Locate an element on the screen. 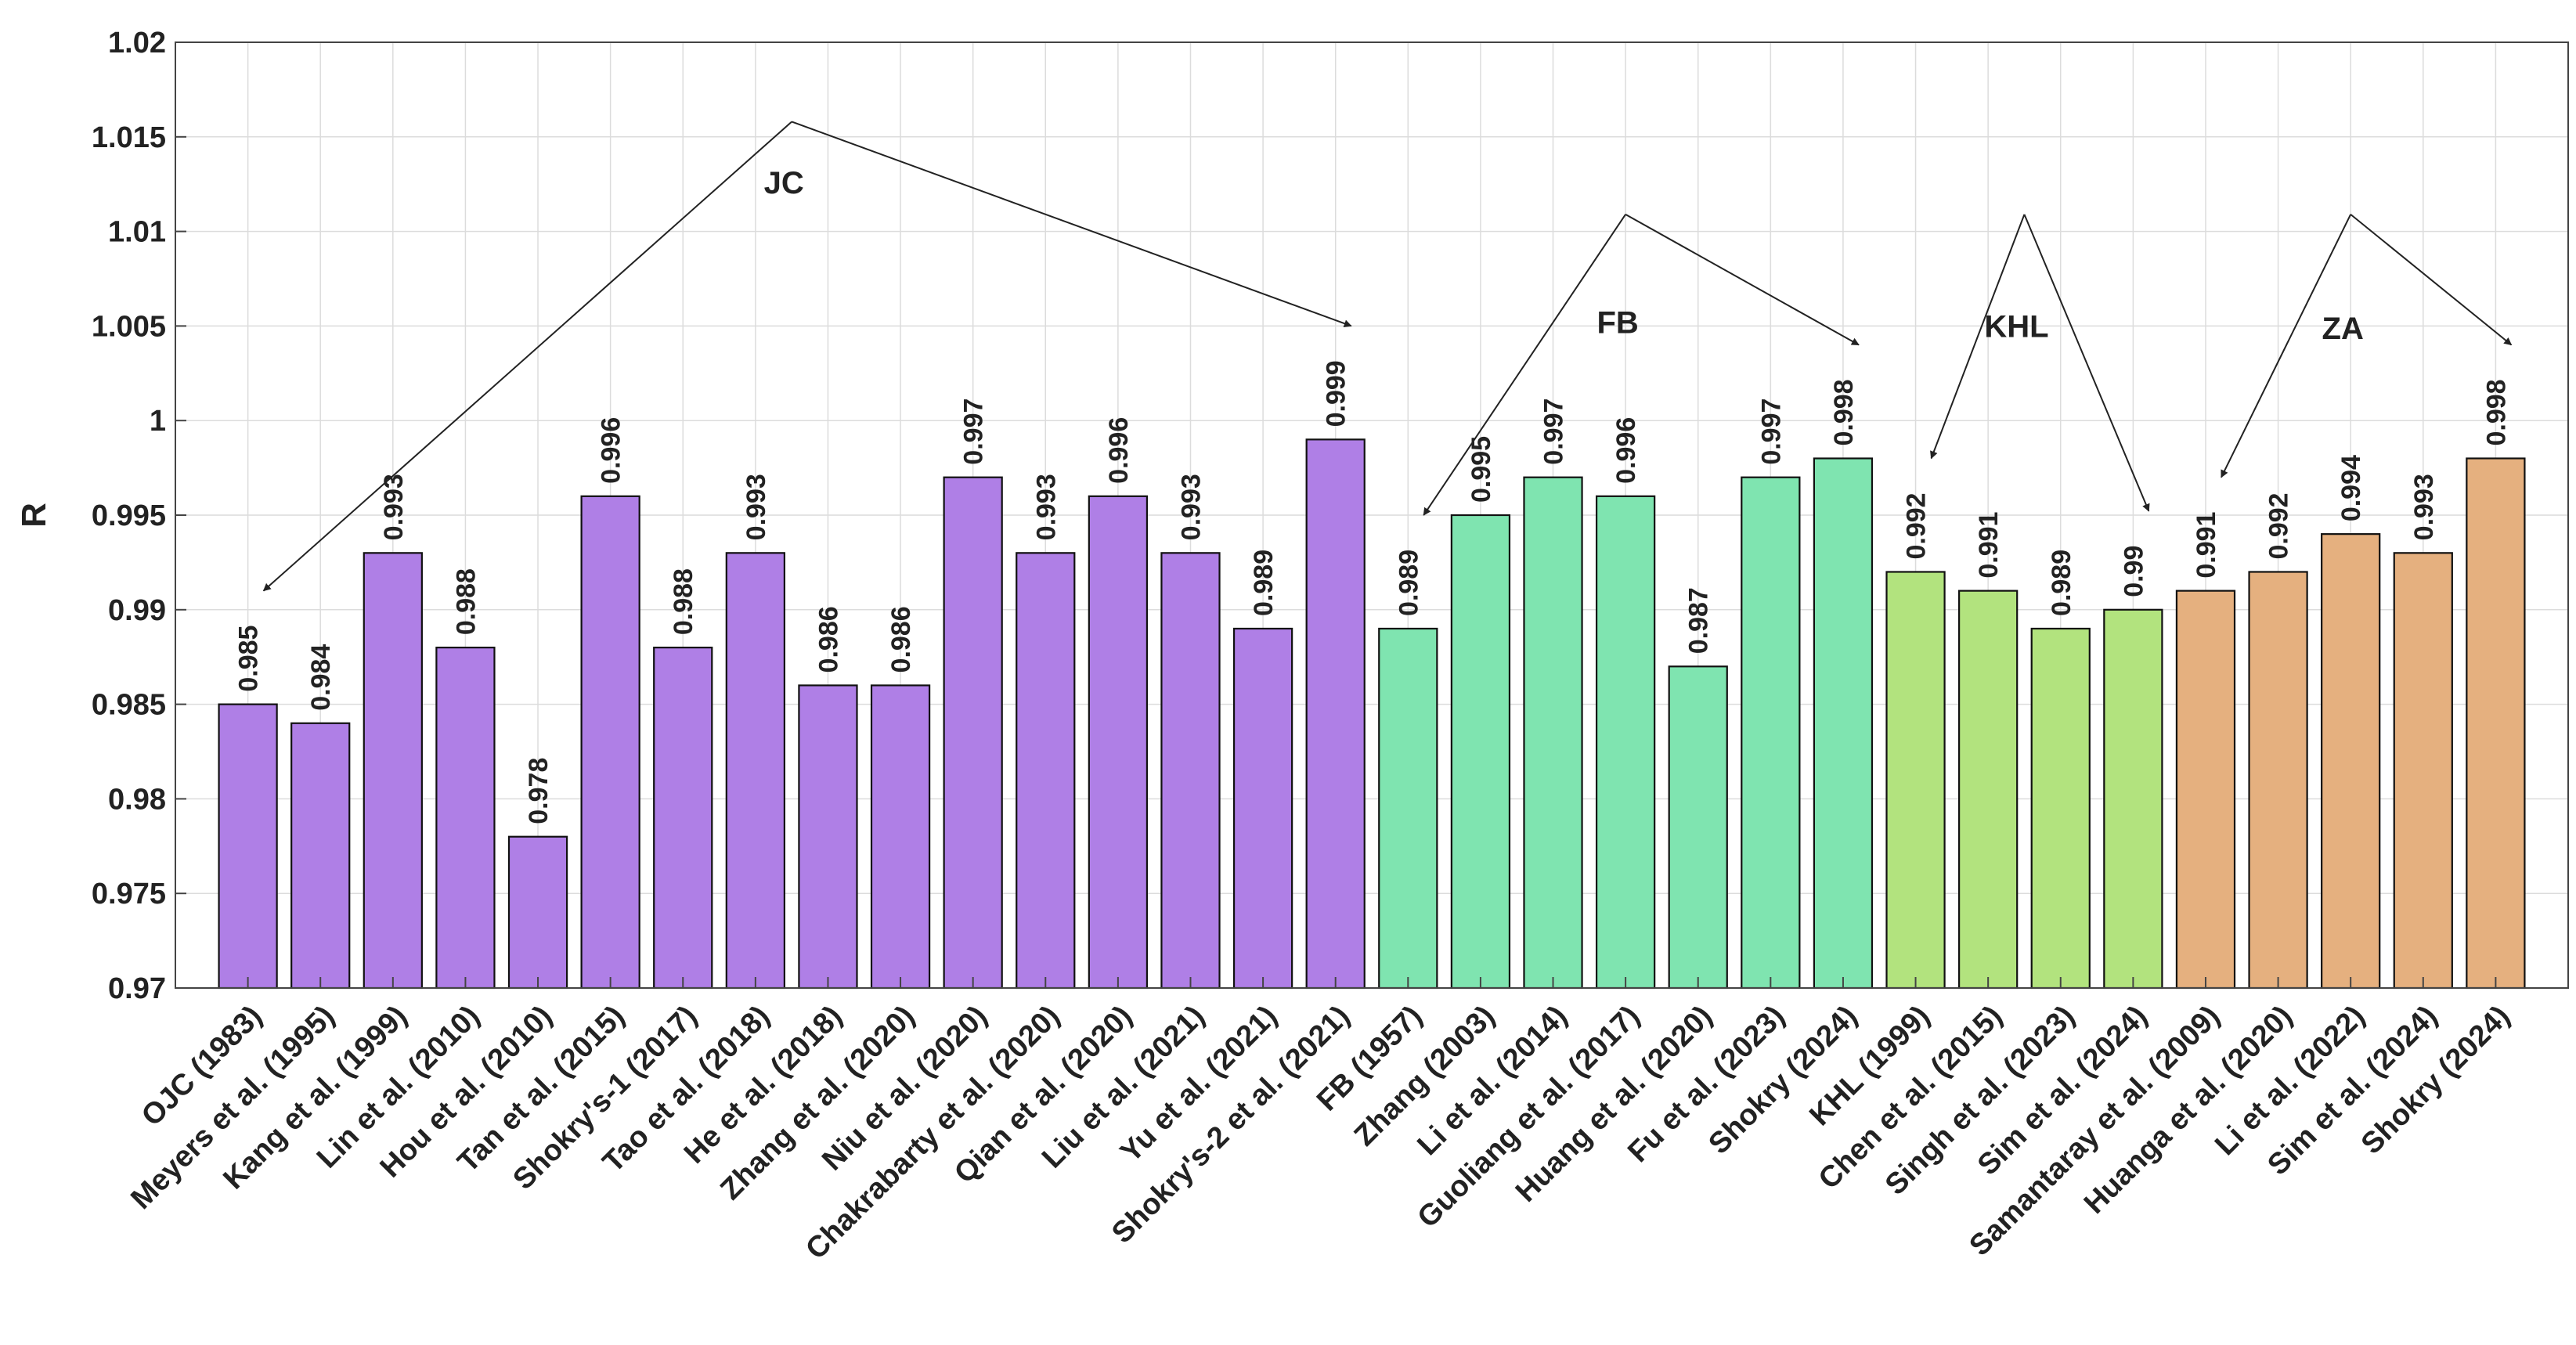 The width and height of the screenshot is (2576, 1345). y-tick-label: 0.99 is located at coordinates (137, 611).